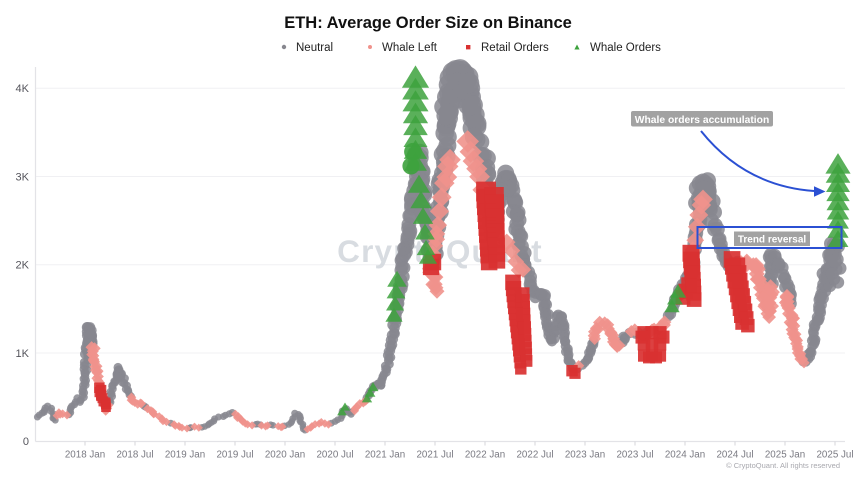  Describe the element at coordinates (734, 455) in the screenshot. I see `svg-text: 2024 Jul` at that location.